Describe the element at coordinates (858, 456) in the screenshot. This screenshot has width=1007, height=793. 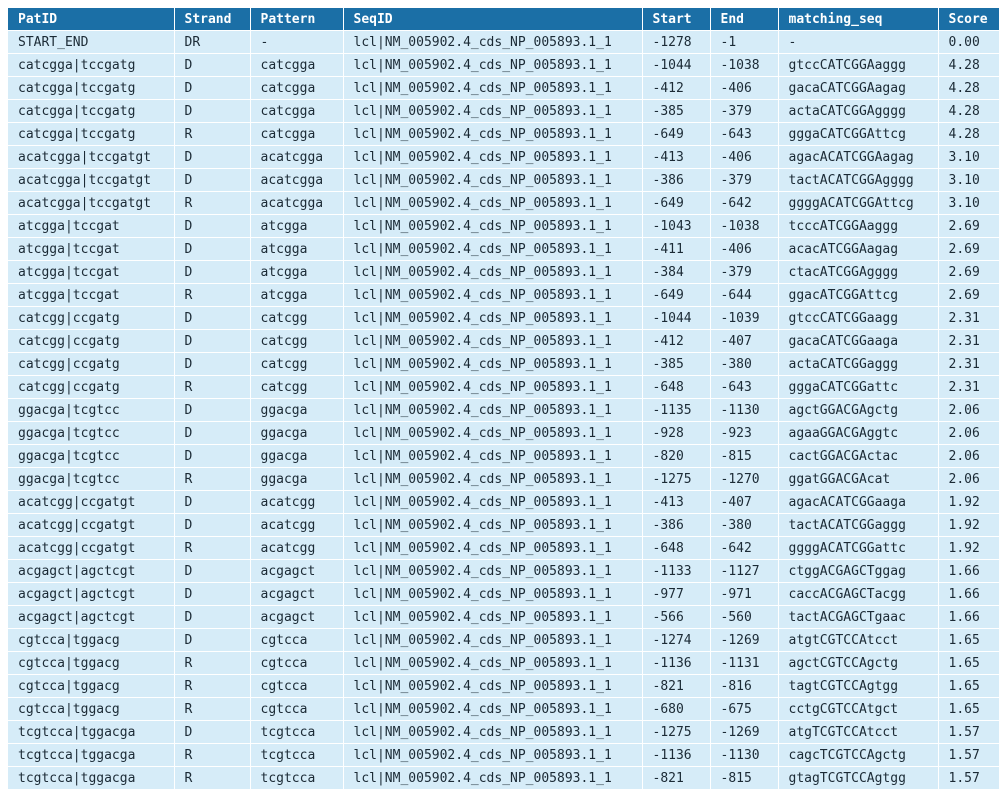
I see `cell-matching-seq: cactGGACGActac` at that location.